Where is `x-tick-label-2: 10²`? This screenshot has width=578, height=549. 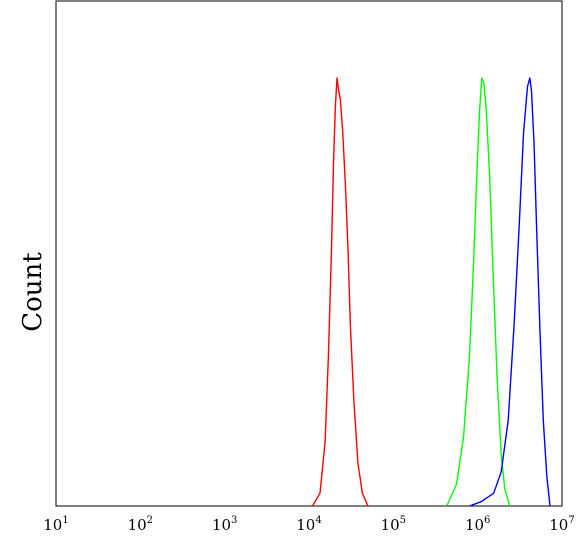 x-tick-label-2: 10² is located at coordinates (140, 524).